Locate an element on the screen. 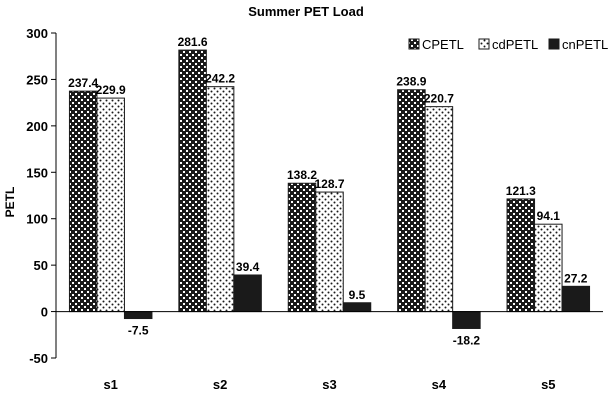 This screenshot has height=405, width=613. data-label-CPETL-s1: 237.4 is located at coordinates (83, 83).